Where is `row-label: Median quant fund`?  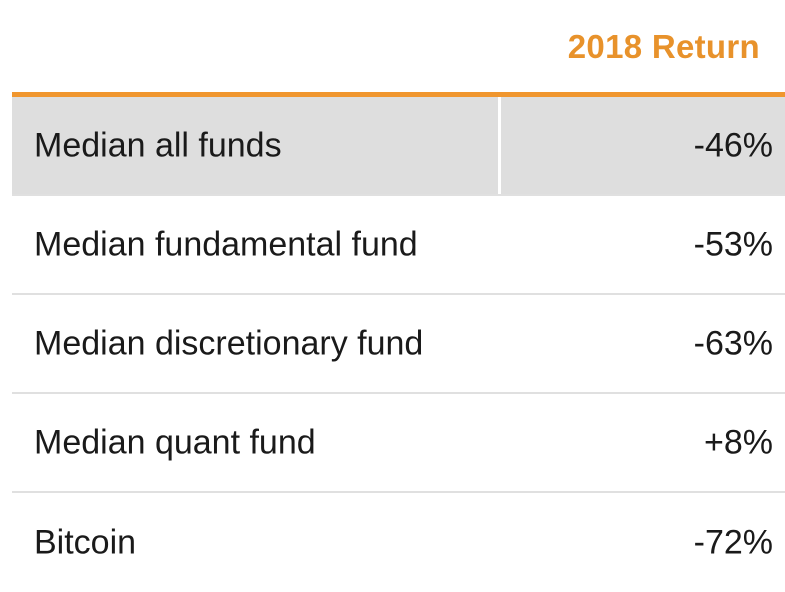 row-label: Median quant fund is located at coordinates (175, 442).